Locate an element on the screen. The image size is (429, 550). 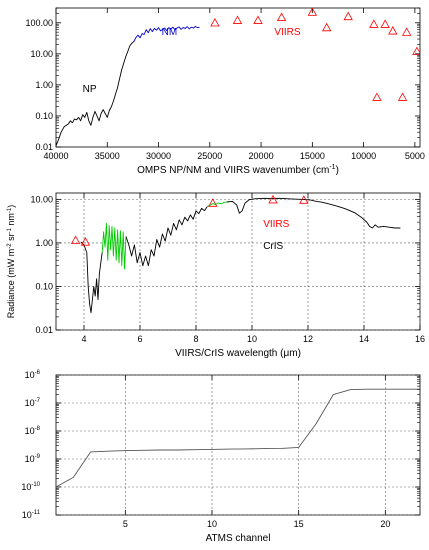
x-tick-label: 5000 is located at coordinates (415, 156).